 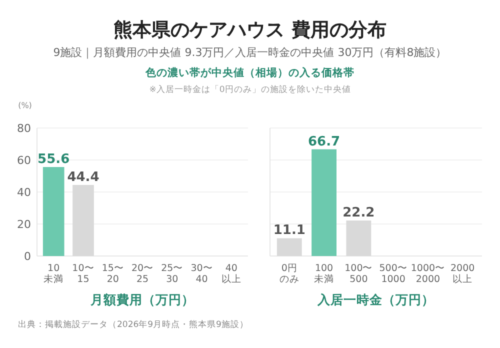 What do you see at coordinates (83, 274) in the screenshot?
I see `x-tick-label: 10〜15` at bounding box center [83, 274].